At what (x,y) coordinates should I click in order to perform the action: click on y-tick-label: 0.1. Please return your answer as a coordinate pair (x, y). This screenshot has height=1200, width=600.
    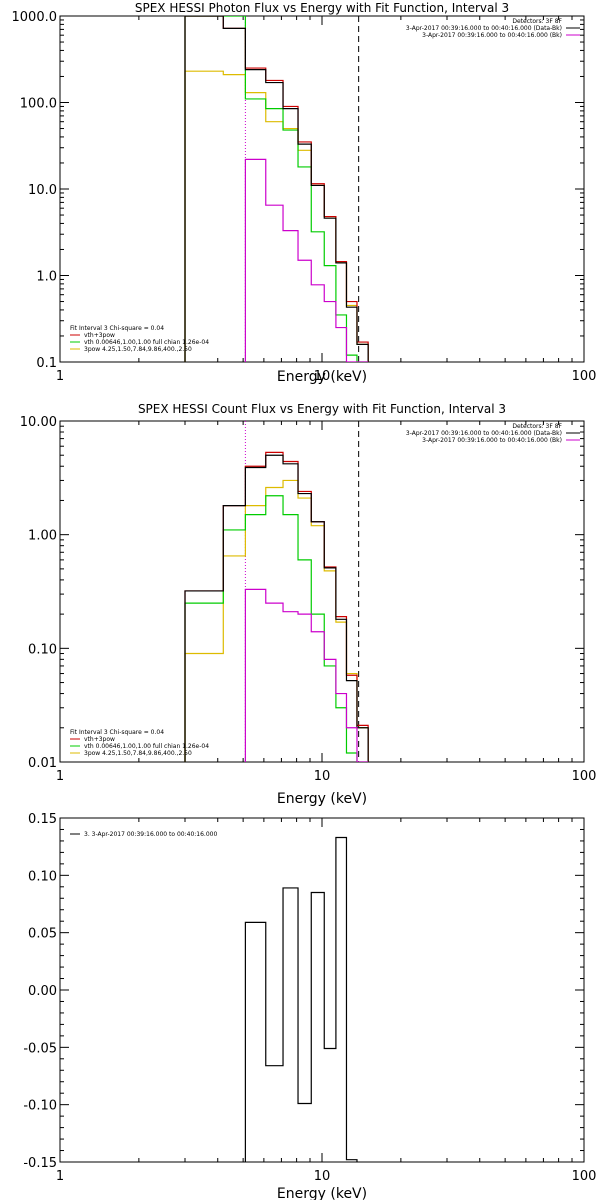
    Looking at the image, I should click on (46, 363).